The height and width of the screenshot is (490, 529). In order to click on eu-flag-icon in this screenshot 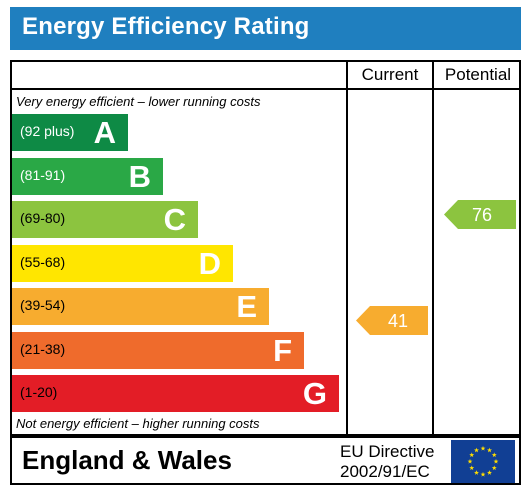, I will do `click(483, 461)`.